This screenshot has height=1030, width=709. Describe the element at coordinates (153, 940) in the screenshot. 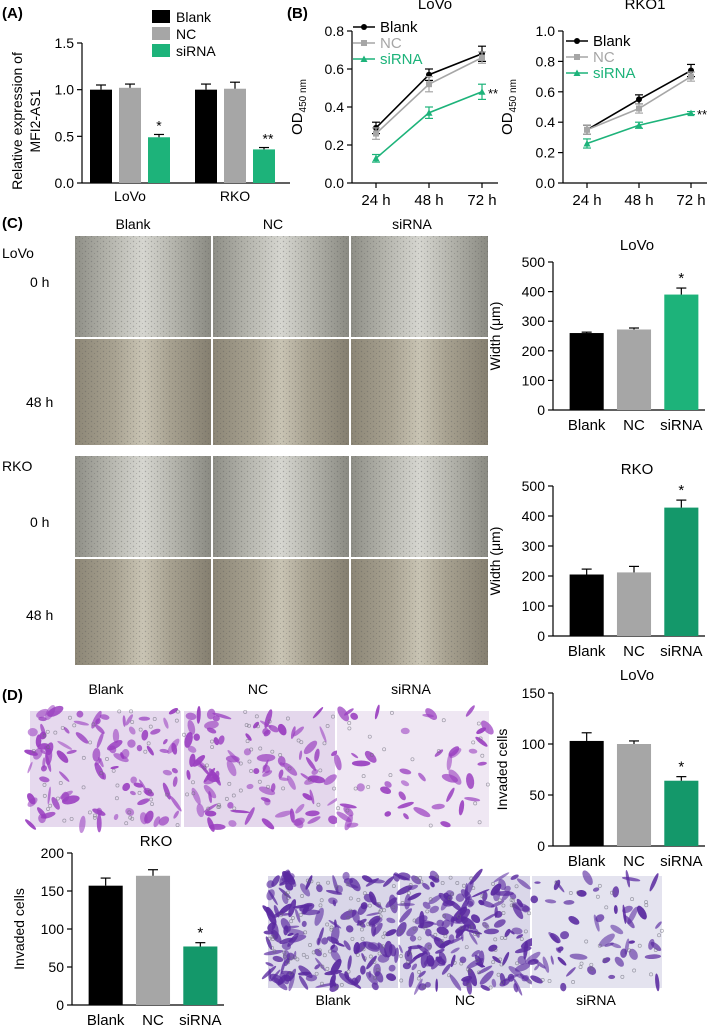

I see `chart-d2-bar` at that location.